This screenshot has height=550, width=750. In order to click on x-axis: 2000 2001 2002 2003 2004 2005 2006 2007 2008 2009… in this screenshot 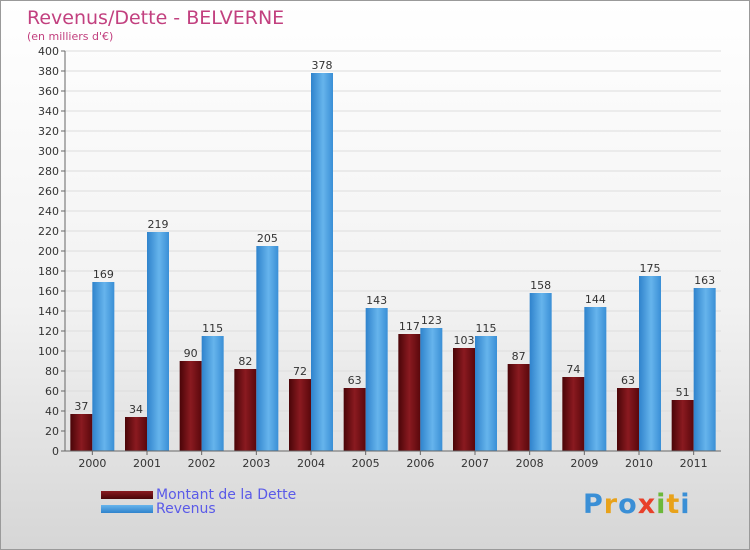, I will do `click(393, 460)`.